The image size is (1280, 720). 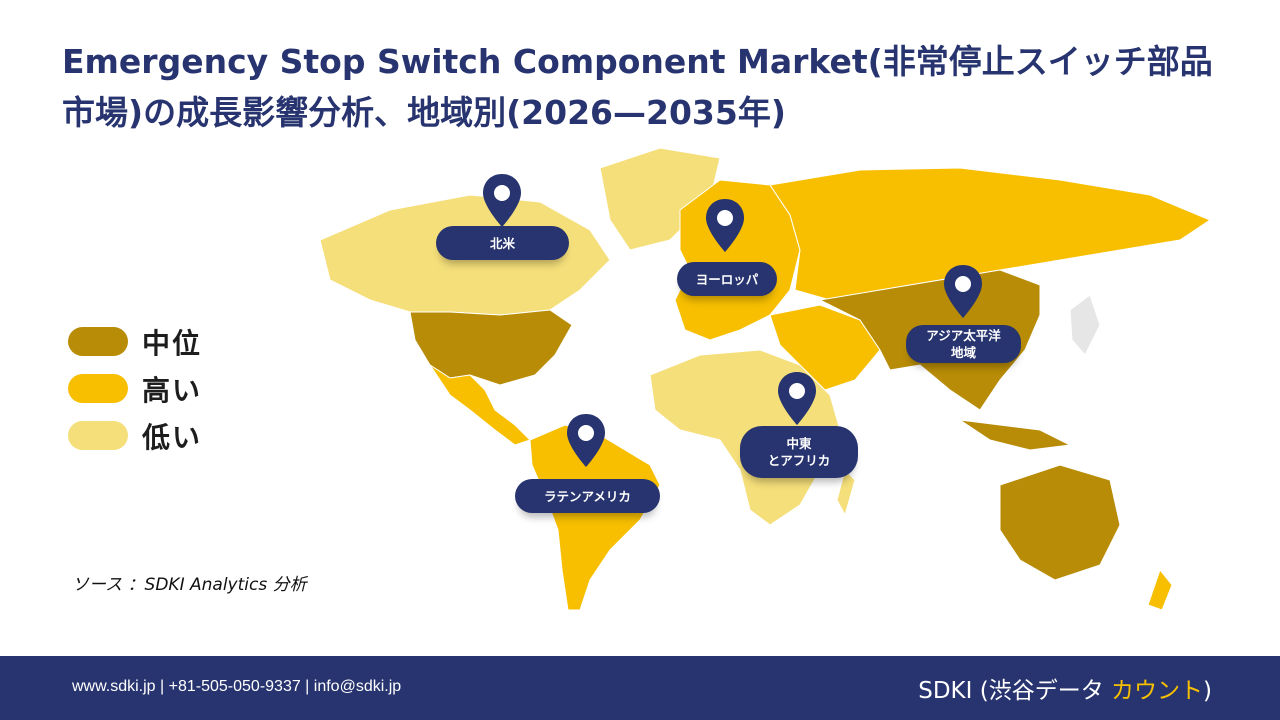 I want to click on map-legend: 中位 高い 低い, so click(x=135, y=388).